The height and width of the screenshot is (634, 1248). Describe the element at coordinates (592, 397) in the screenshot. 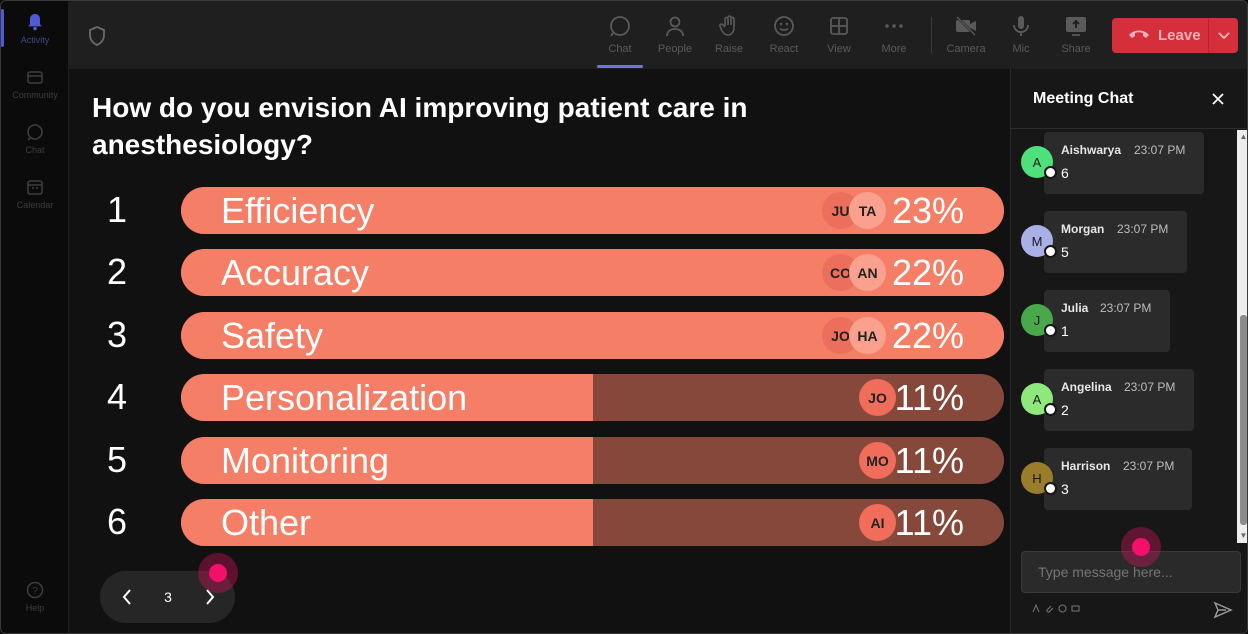

I see `result-bar: Personalization JO 11%` at that location.